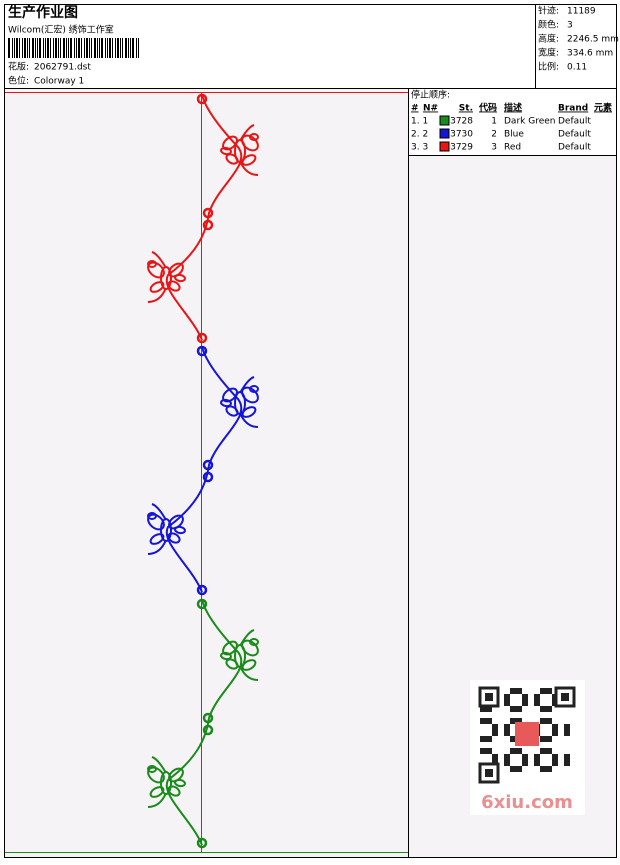  Describe the element at coordinates (548, 11) in the screenshot. I see `stat-label: 针迹:` at that location.